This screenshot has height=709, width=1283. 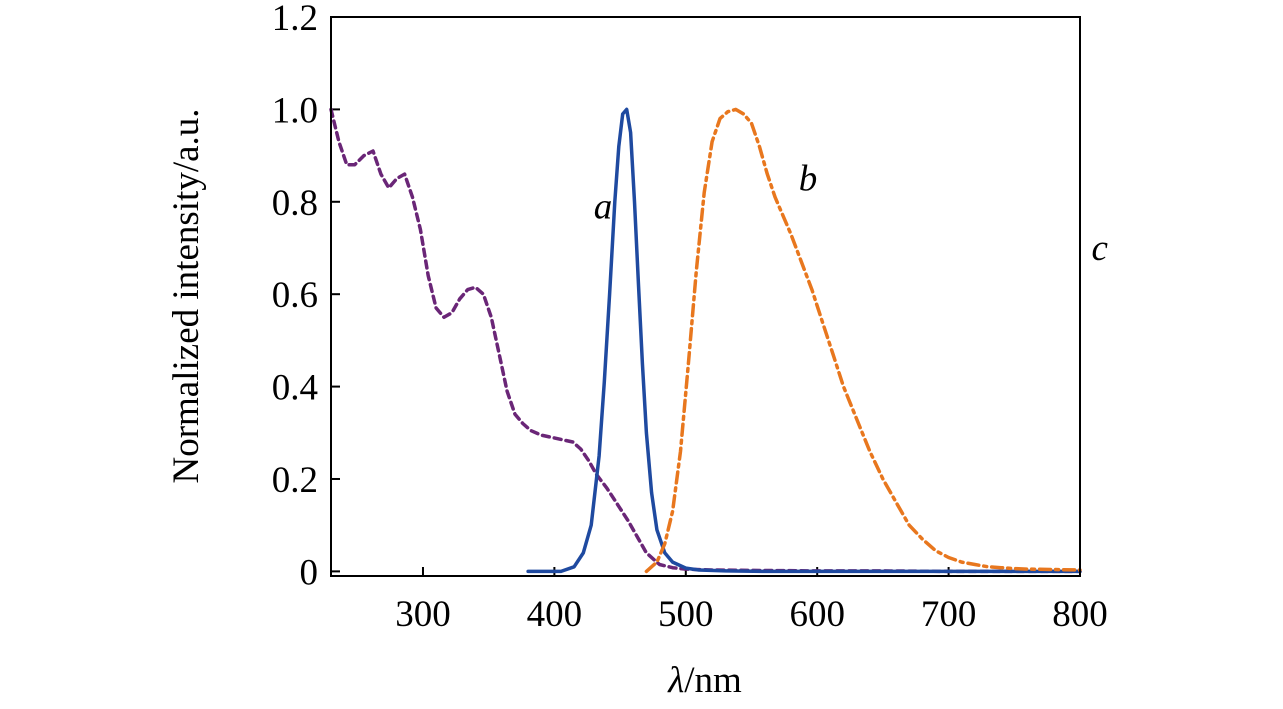 I want to click on series-label-a: a, so click(x=603, y=206).